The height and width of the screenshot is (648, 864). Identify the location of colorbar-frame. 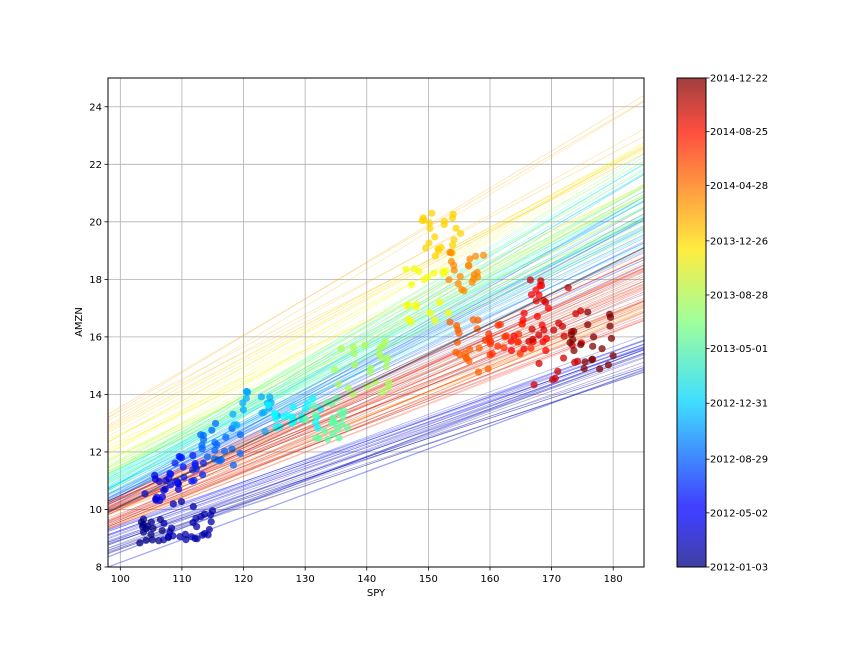
(691, 322).